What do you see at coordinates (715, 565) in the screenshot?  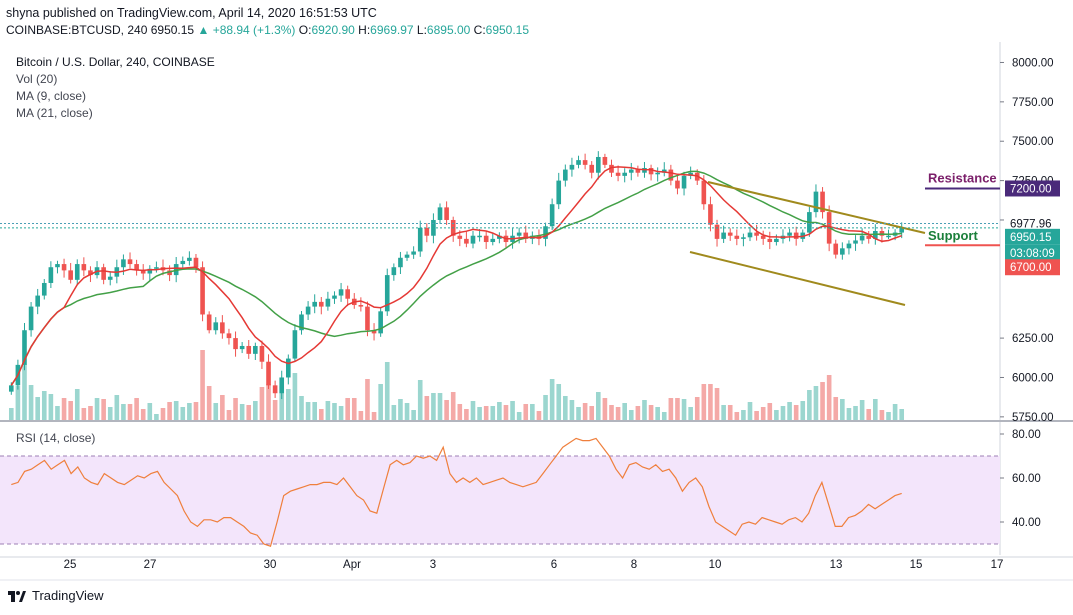 I see `time-tick-label: 10` at bounding box center [715, 565].